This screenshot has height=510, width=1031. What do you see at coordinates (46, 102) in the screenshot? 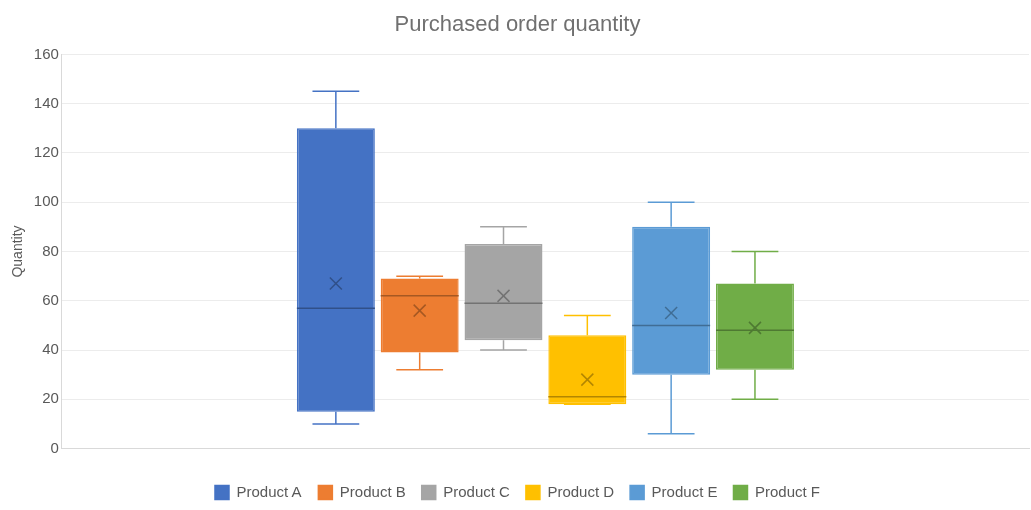
I see `y-tick-label: 140` at bounding box center [46, 102].